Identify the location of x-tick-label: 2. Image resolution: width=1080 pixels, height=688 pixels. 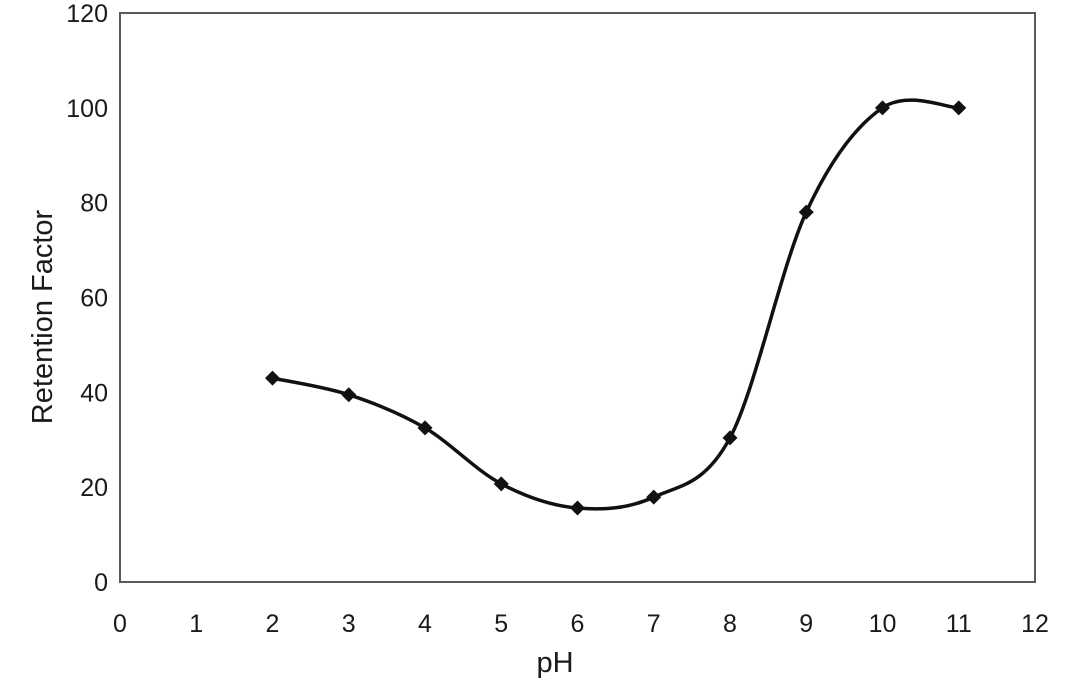
(273, 624).